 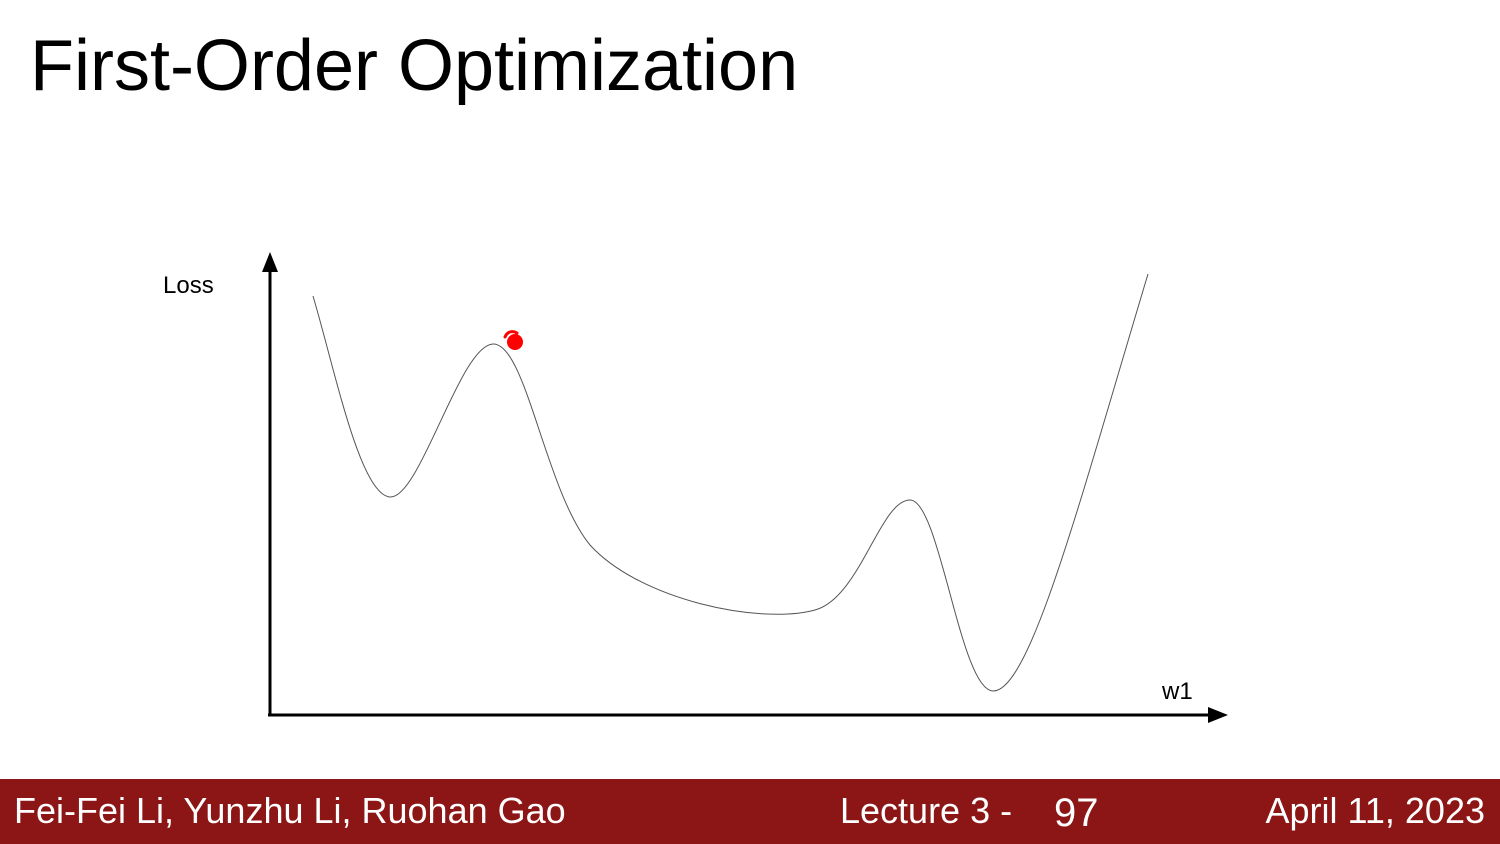 I want to click on footer-date: April 11, 2023, so click(x=1375, y=810).